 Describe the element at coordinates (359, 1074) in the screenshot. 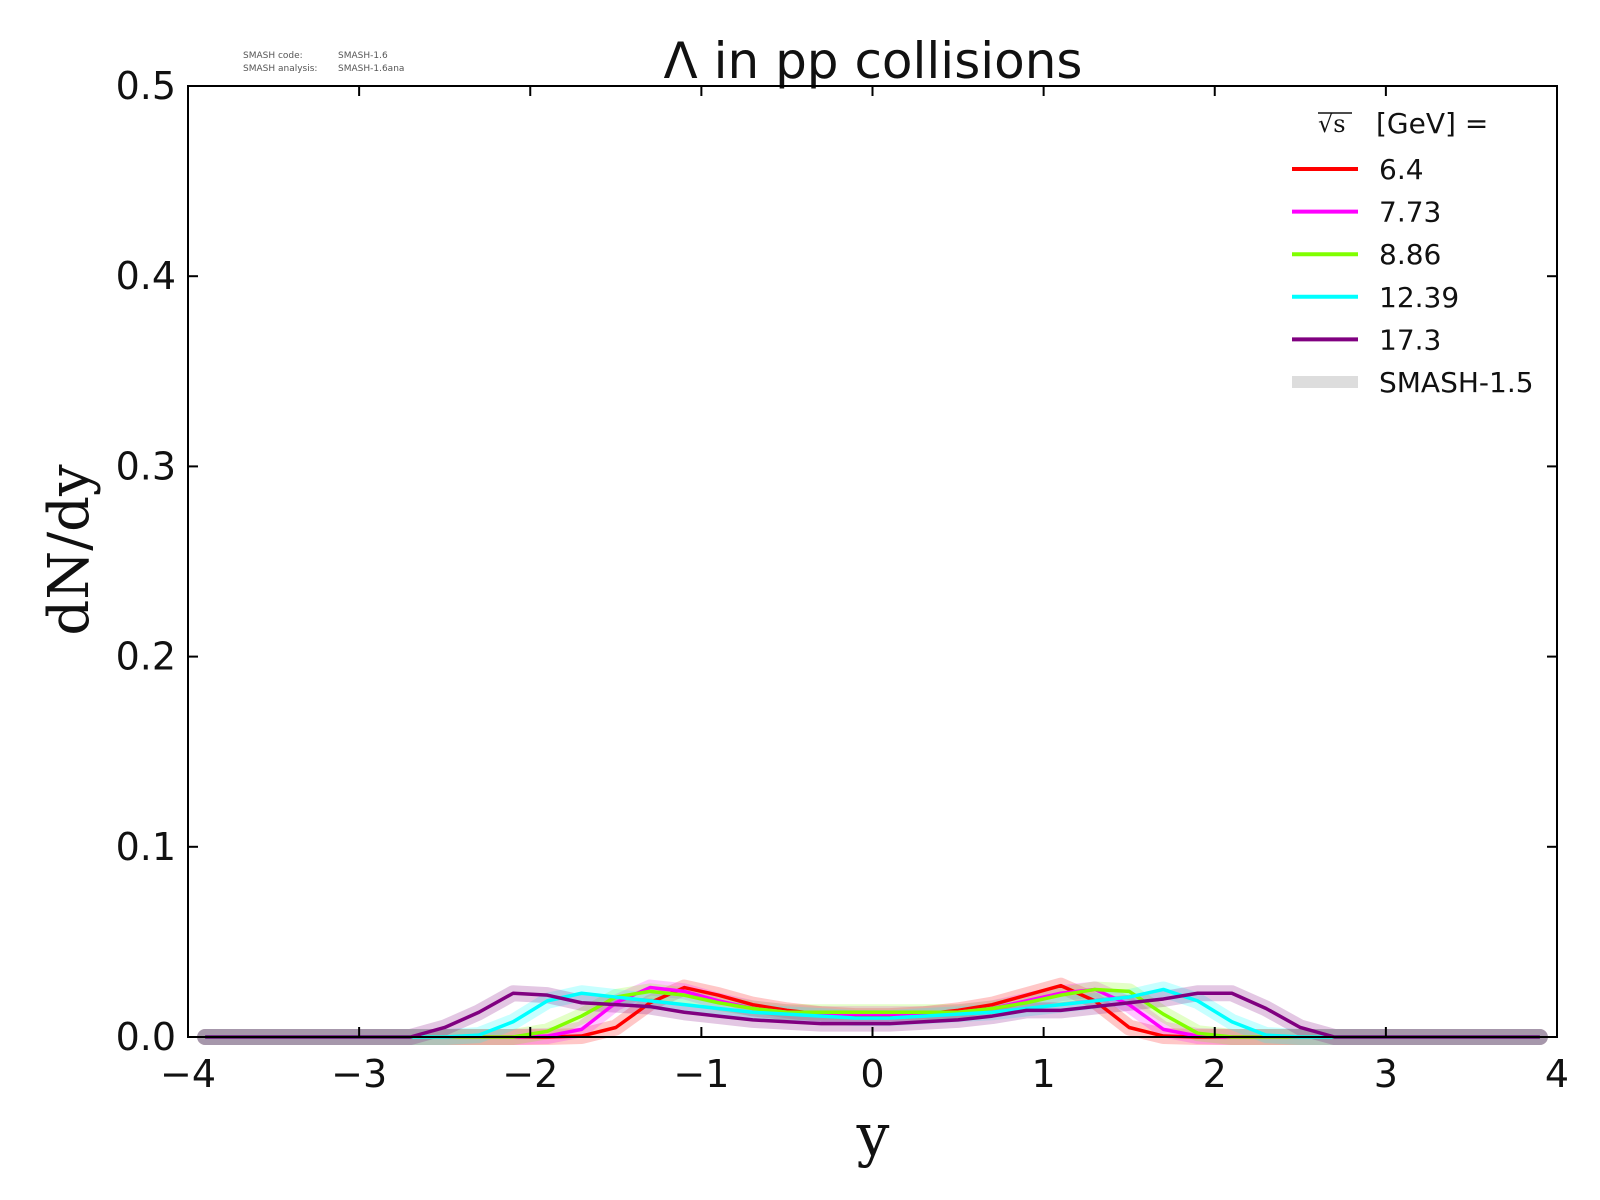

I see `x-tick-label: −3` at that location.